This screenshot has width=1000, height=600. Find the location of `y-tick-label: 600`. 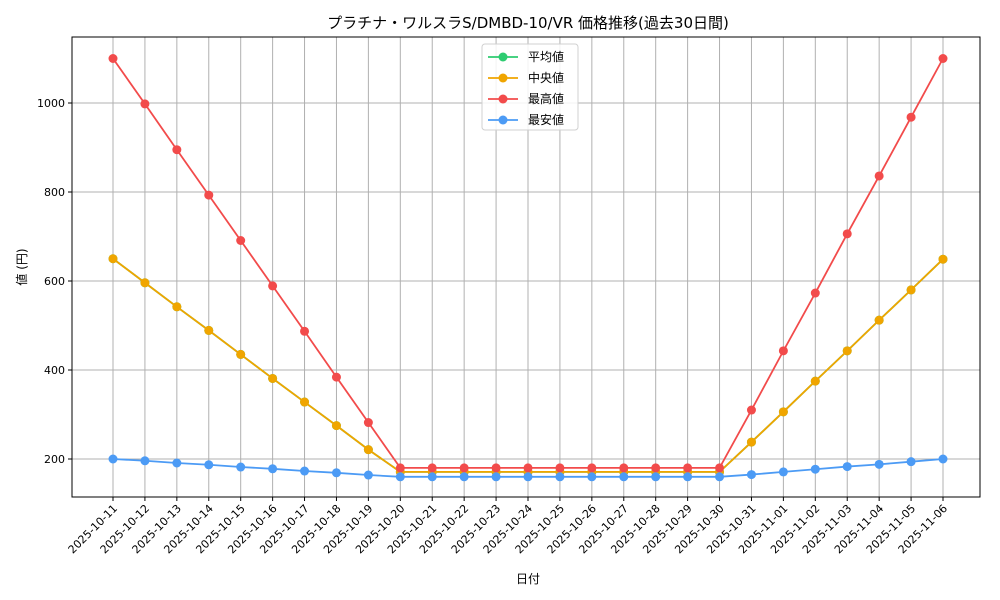

y-tick-label: 600 is located at coordinates (54, 281).